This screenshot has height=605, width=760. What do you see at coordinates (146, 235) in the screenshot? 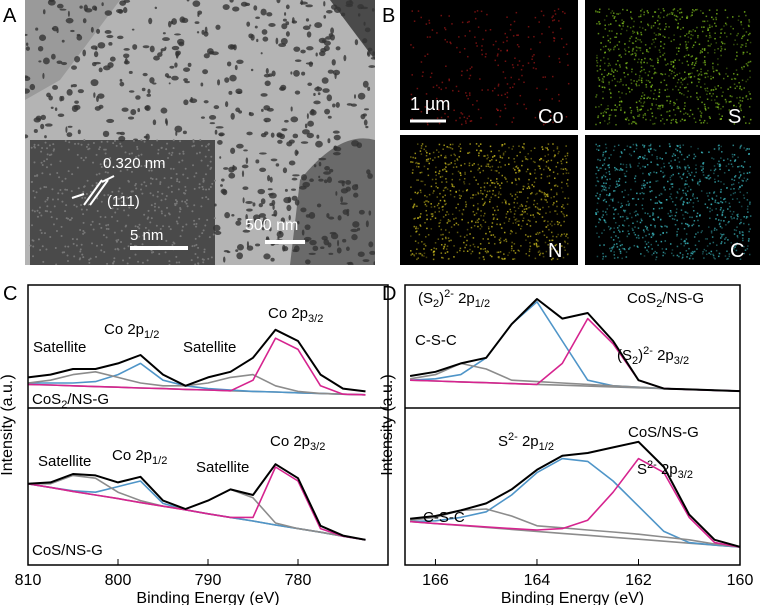
I see `scale-bar-label: 5 nm` at bounding box center [146, 235].